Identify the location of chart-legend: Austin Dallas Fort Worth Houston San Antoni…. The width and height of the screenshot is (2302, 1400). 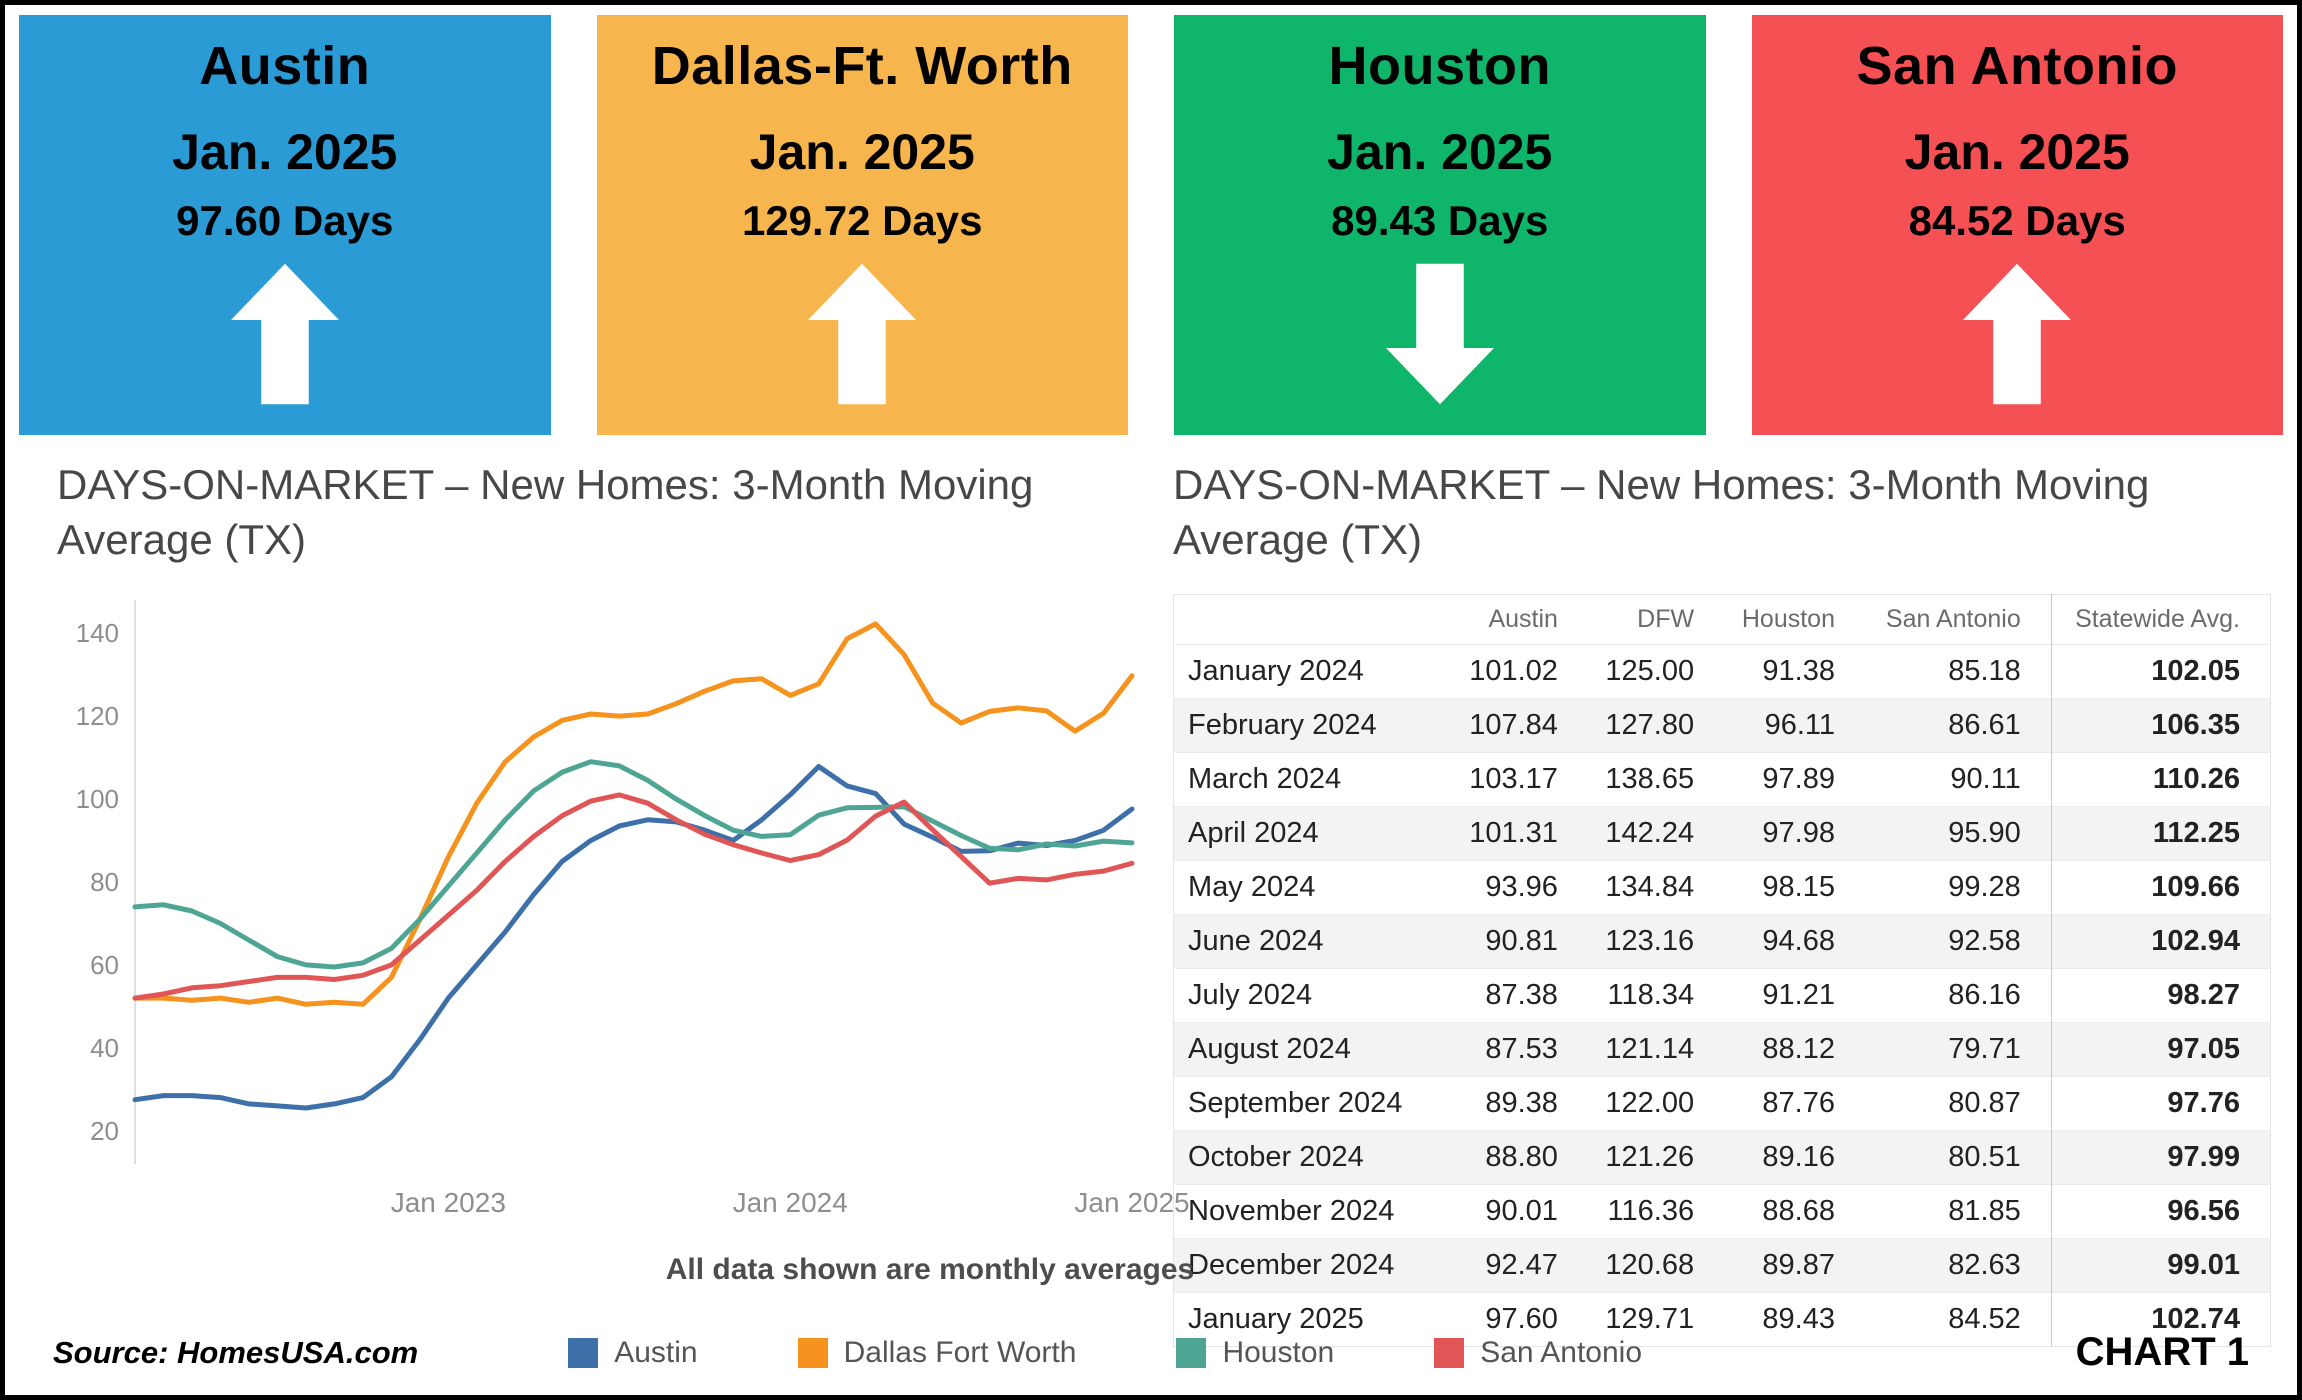
(1105, 1353).